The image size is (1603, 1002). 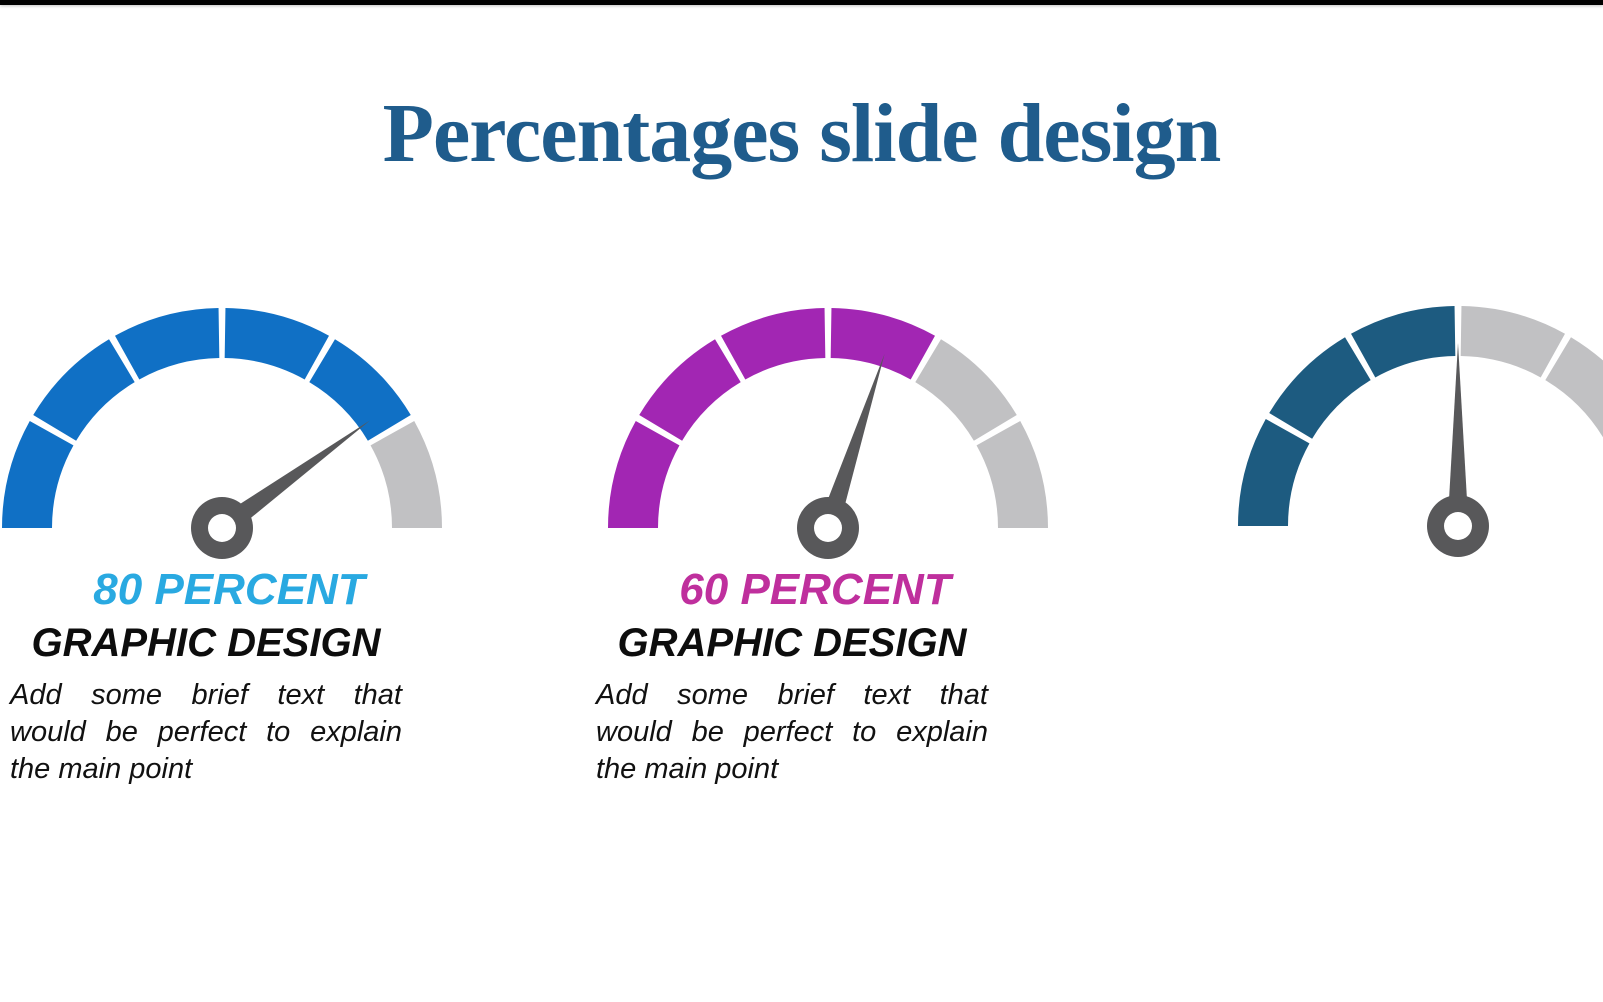 What do you see at coordinates (801, 2) in the screenshot?
I see `top-border-bar` at bounding box center [801, 2].